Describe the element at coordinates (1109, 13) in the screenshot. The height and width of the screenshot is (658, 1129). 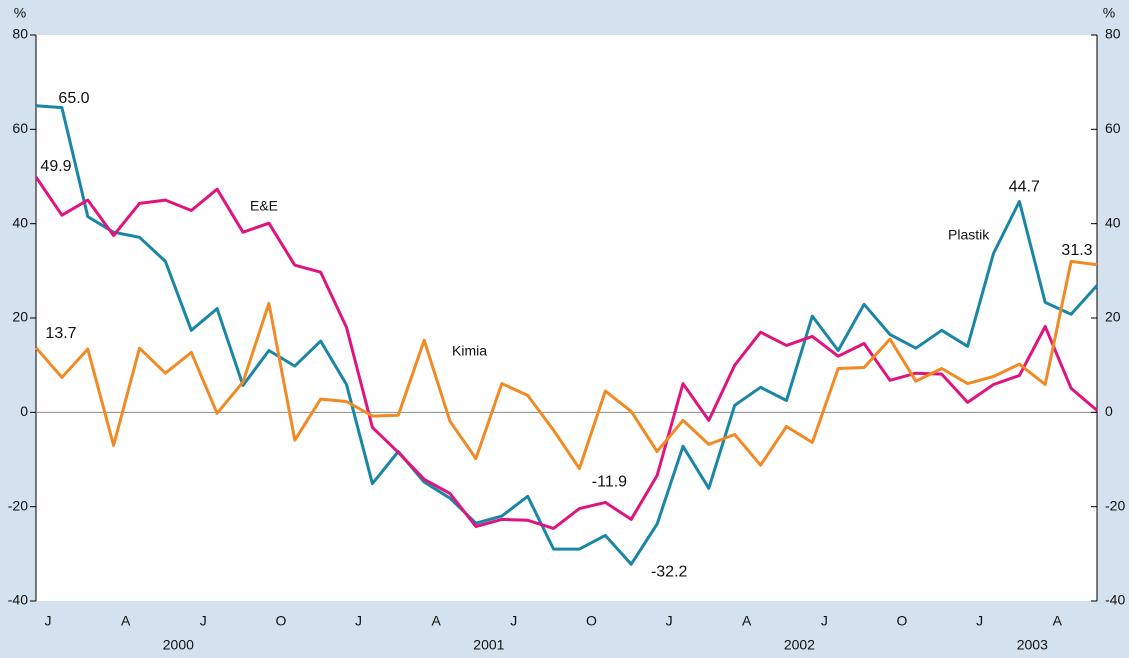
I see `y2-axis-label: %` at that location.